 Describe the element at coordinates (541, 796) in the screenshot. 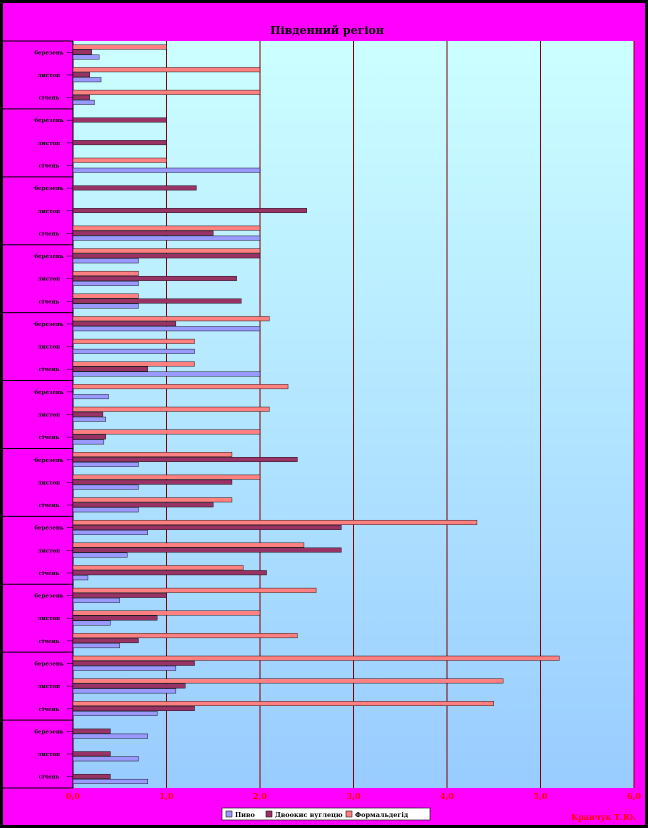

I see `x-tick-label: 5,0` at that location.